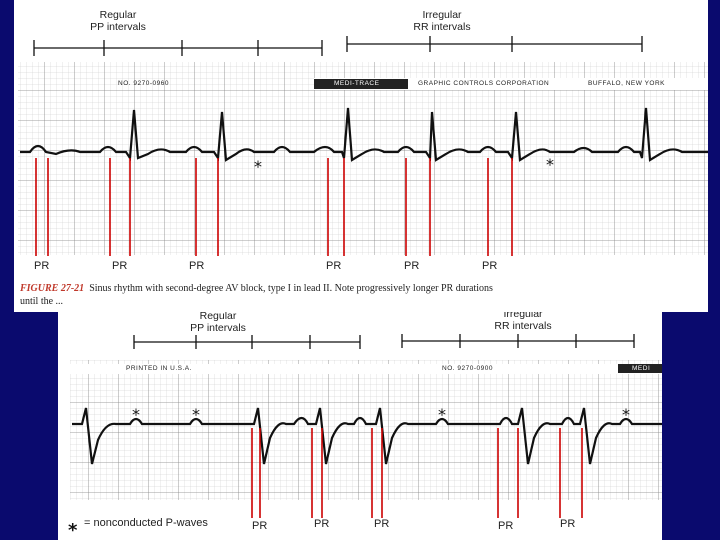  What do you see at coordinates (484, 83) in the screenshot?
I see `brand-company: GRAPHIC CONTROLS CORPORATION` at bounding box center [484, 83].